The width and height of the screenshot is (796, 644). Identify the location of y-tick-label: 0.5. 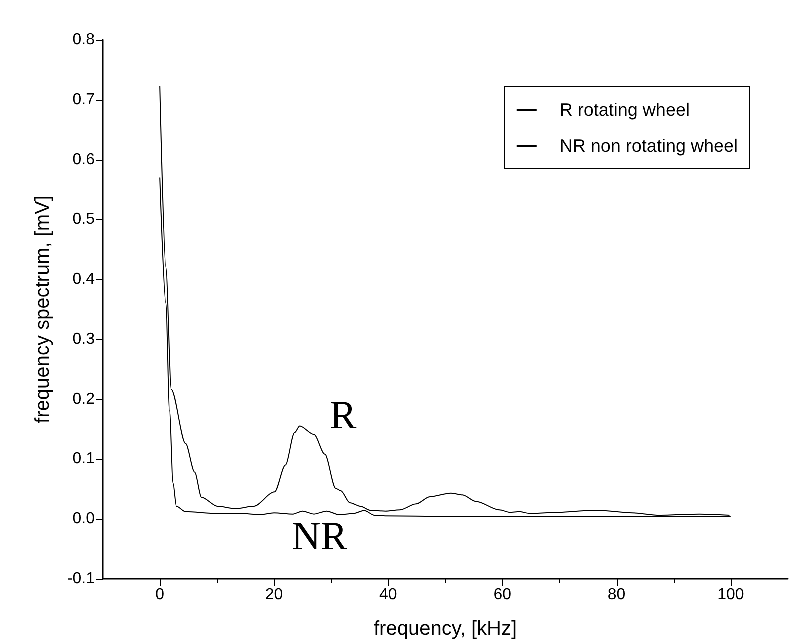
(84, 219).